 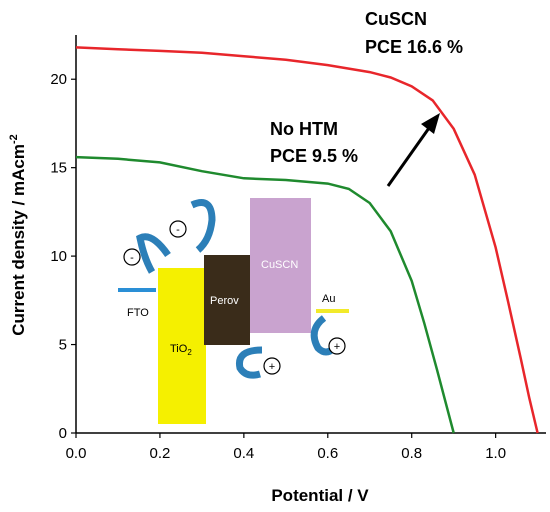 I want to click on electron-symbol-2: -, so click(x=178, y=230).